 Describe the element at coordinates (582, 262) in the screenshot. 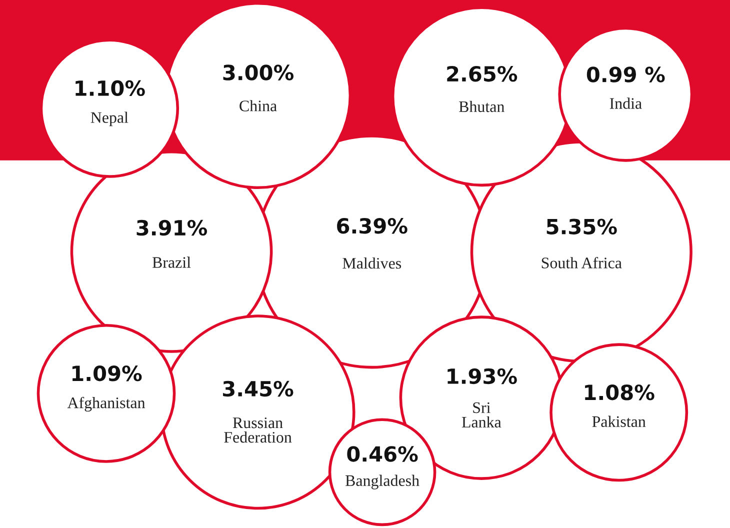

I see `category-label: South Africa` at that location.